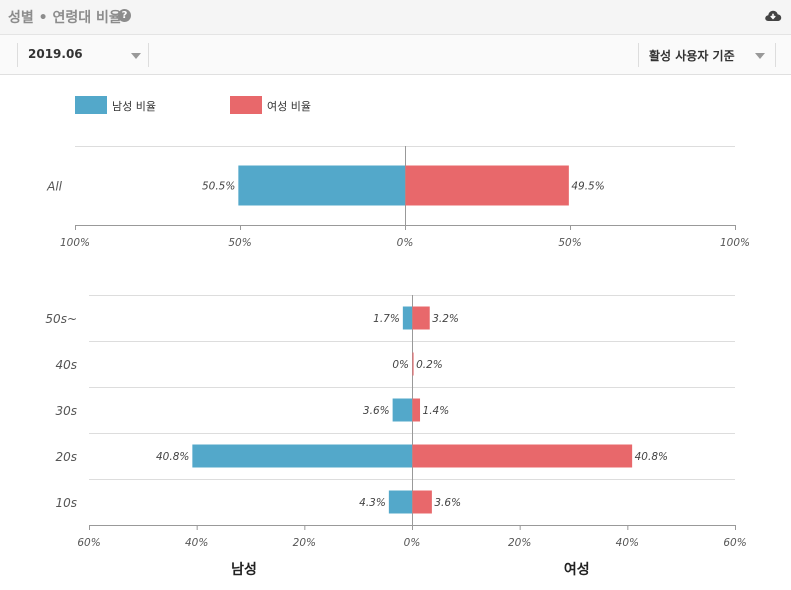 This screenshot has width=791, height=590. What do you see at coordinates (172, 457) in the screenshot?
I see `value-label-male: 40.8%` at bounding box center [172, 457].